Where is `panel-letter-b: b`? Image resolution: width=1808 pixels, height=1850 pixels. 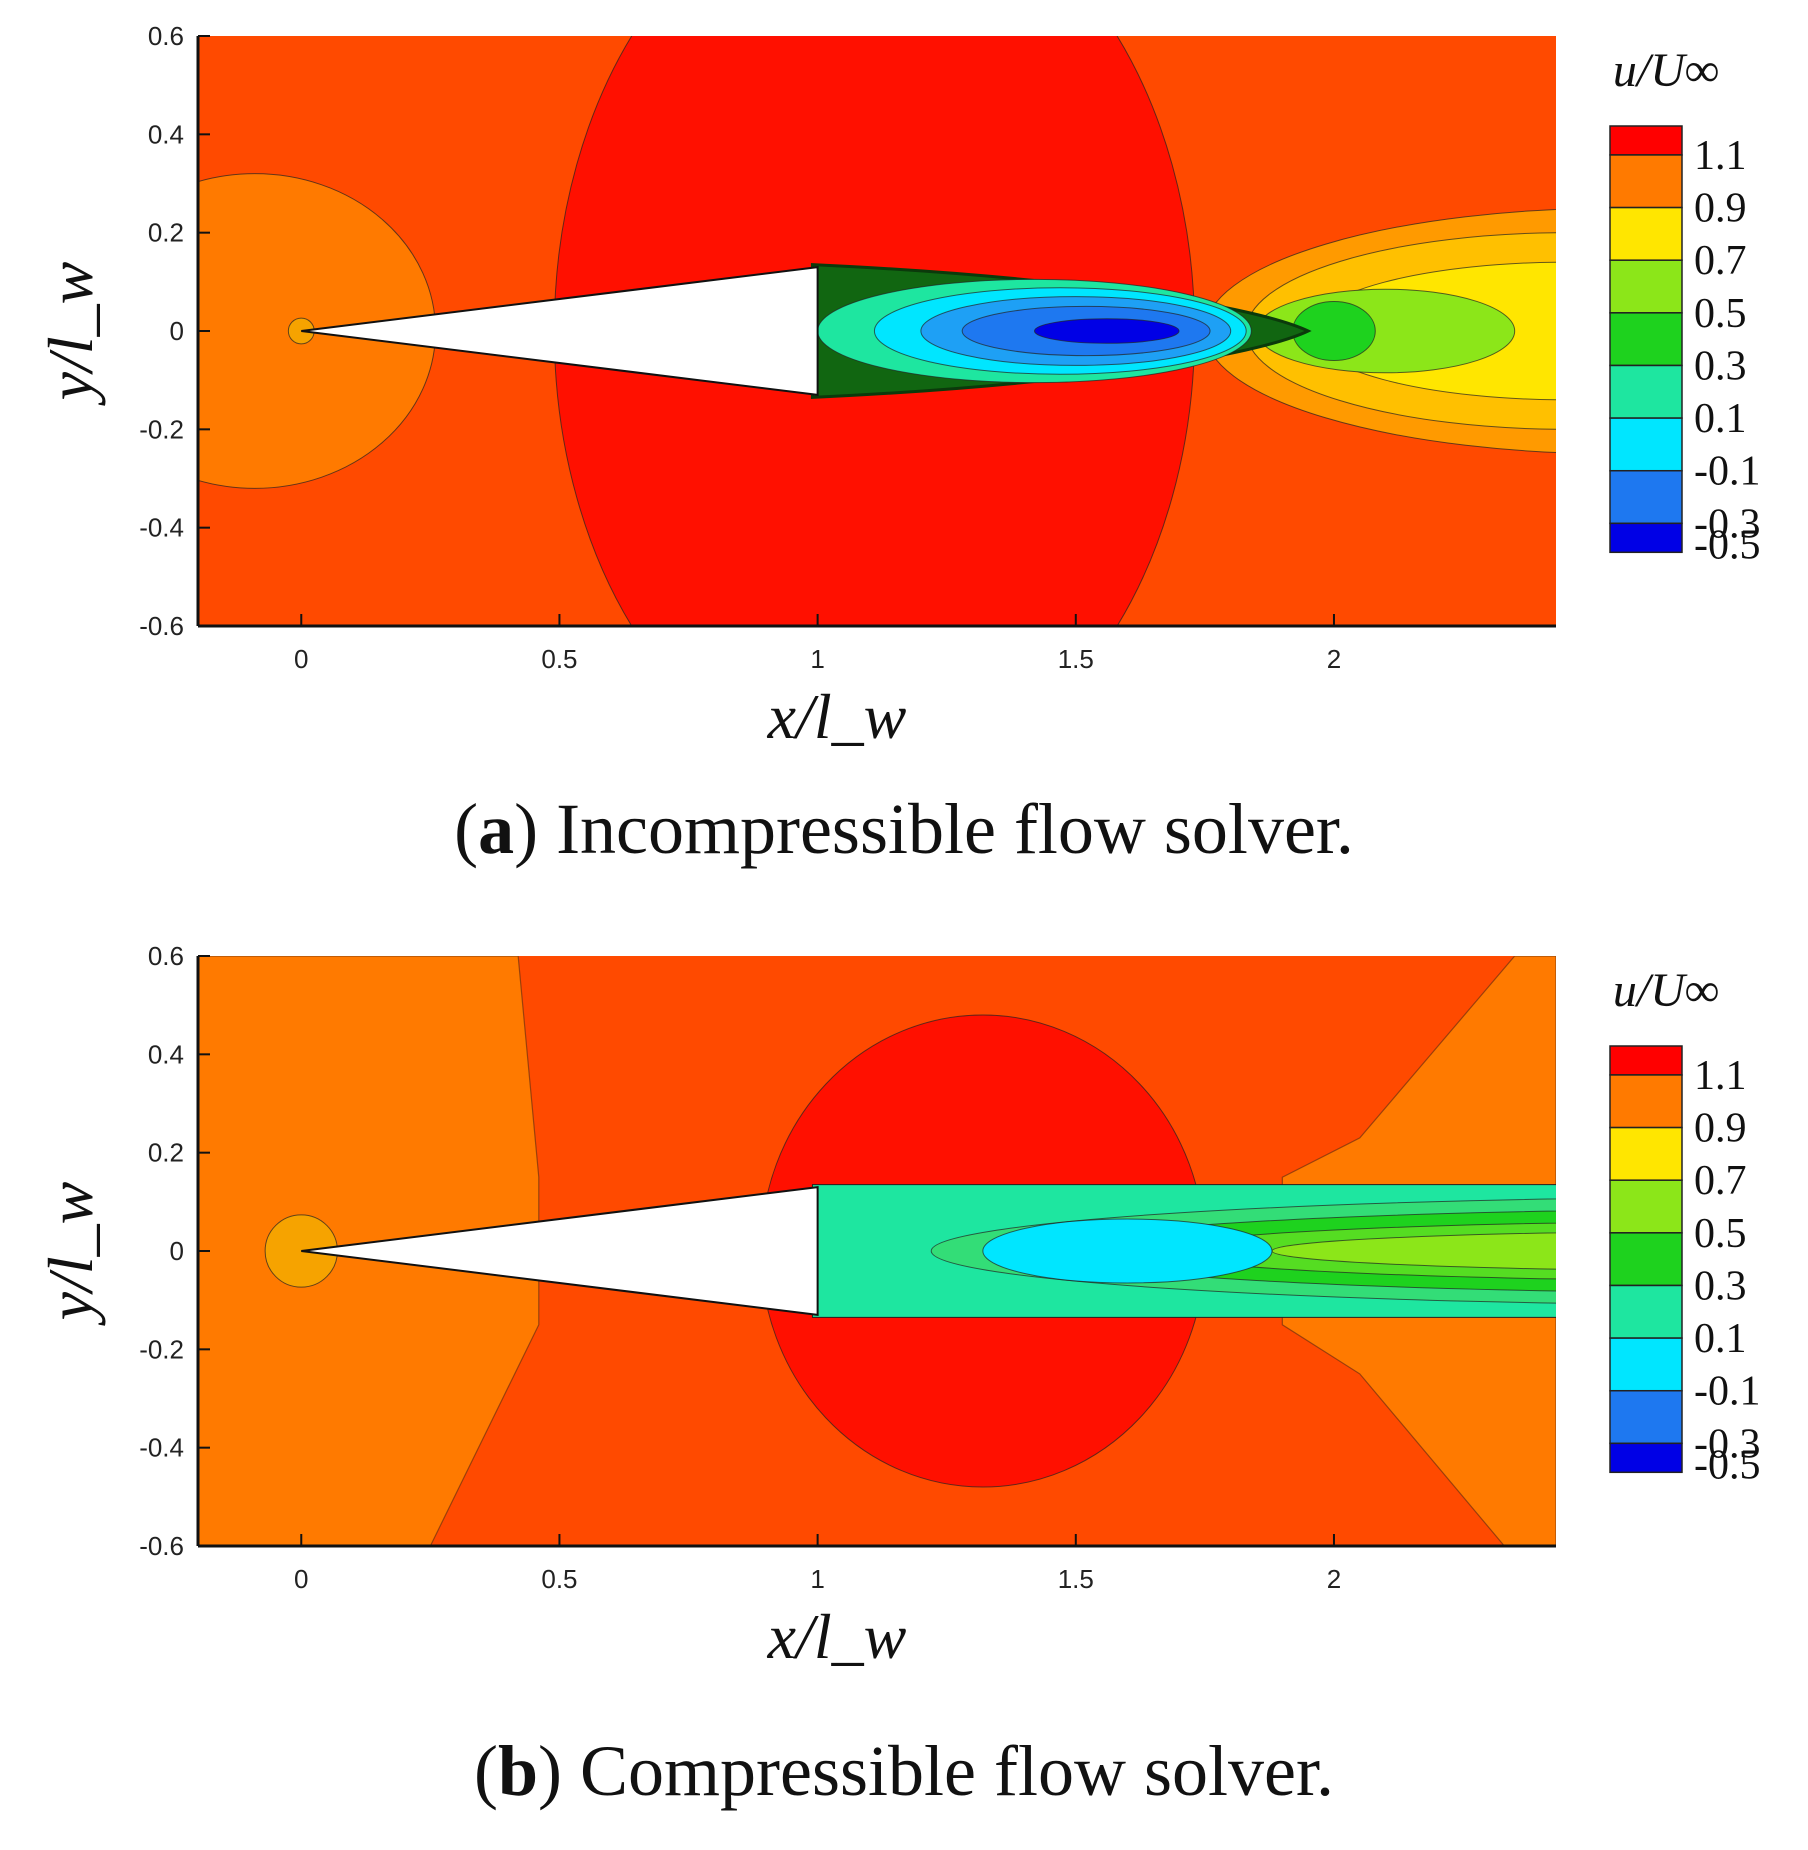
panel-letter-b: b is located at coordinates (518, 1771).